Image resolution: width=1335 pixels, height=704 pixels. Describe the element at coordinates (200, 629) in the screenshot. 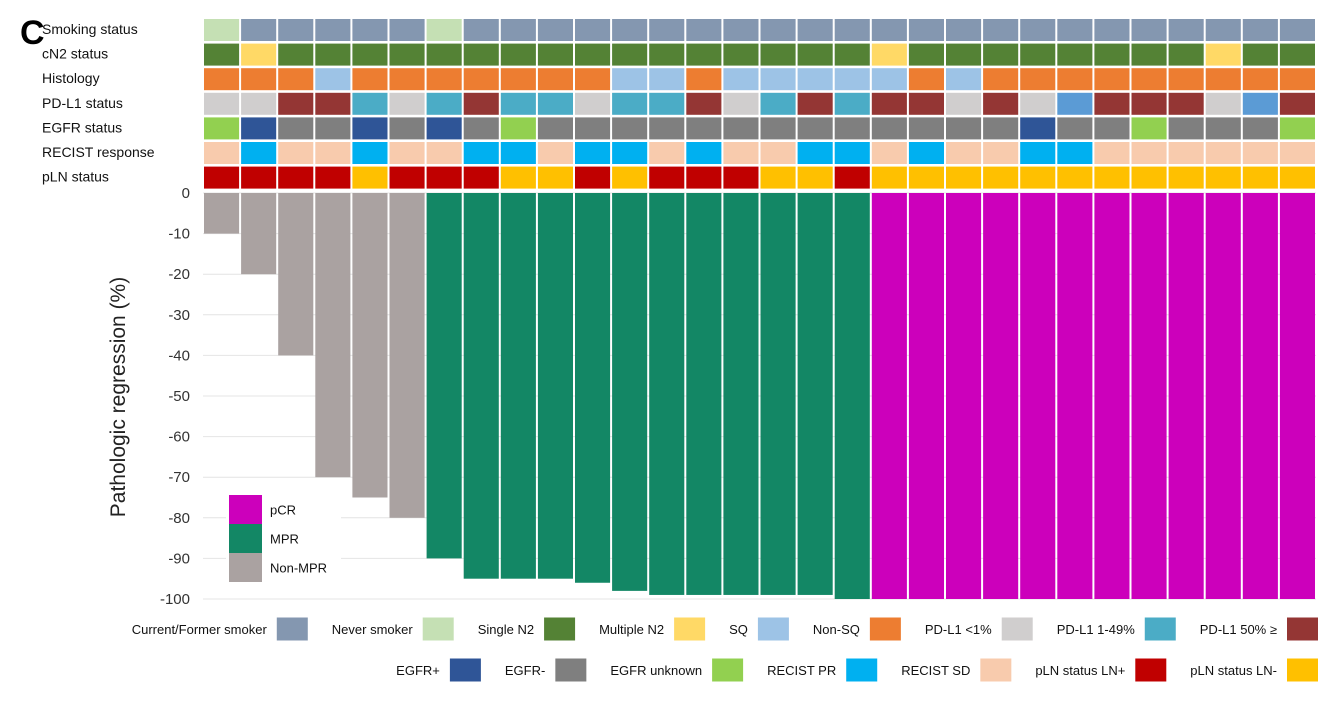

I see `legend-label-current-former-smoker: Current/Former smoker` at that location.